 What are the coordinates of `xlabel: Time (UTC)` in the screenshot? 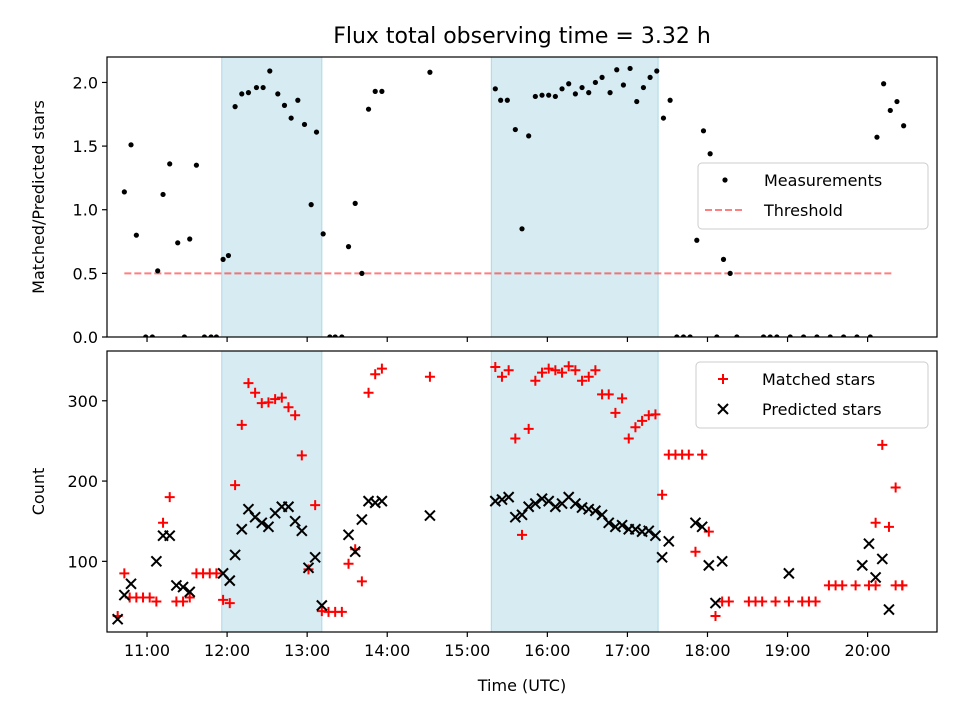 It's located at (521, 685).